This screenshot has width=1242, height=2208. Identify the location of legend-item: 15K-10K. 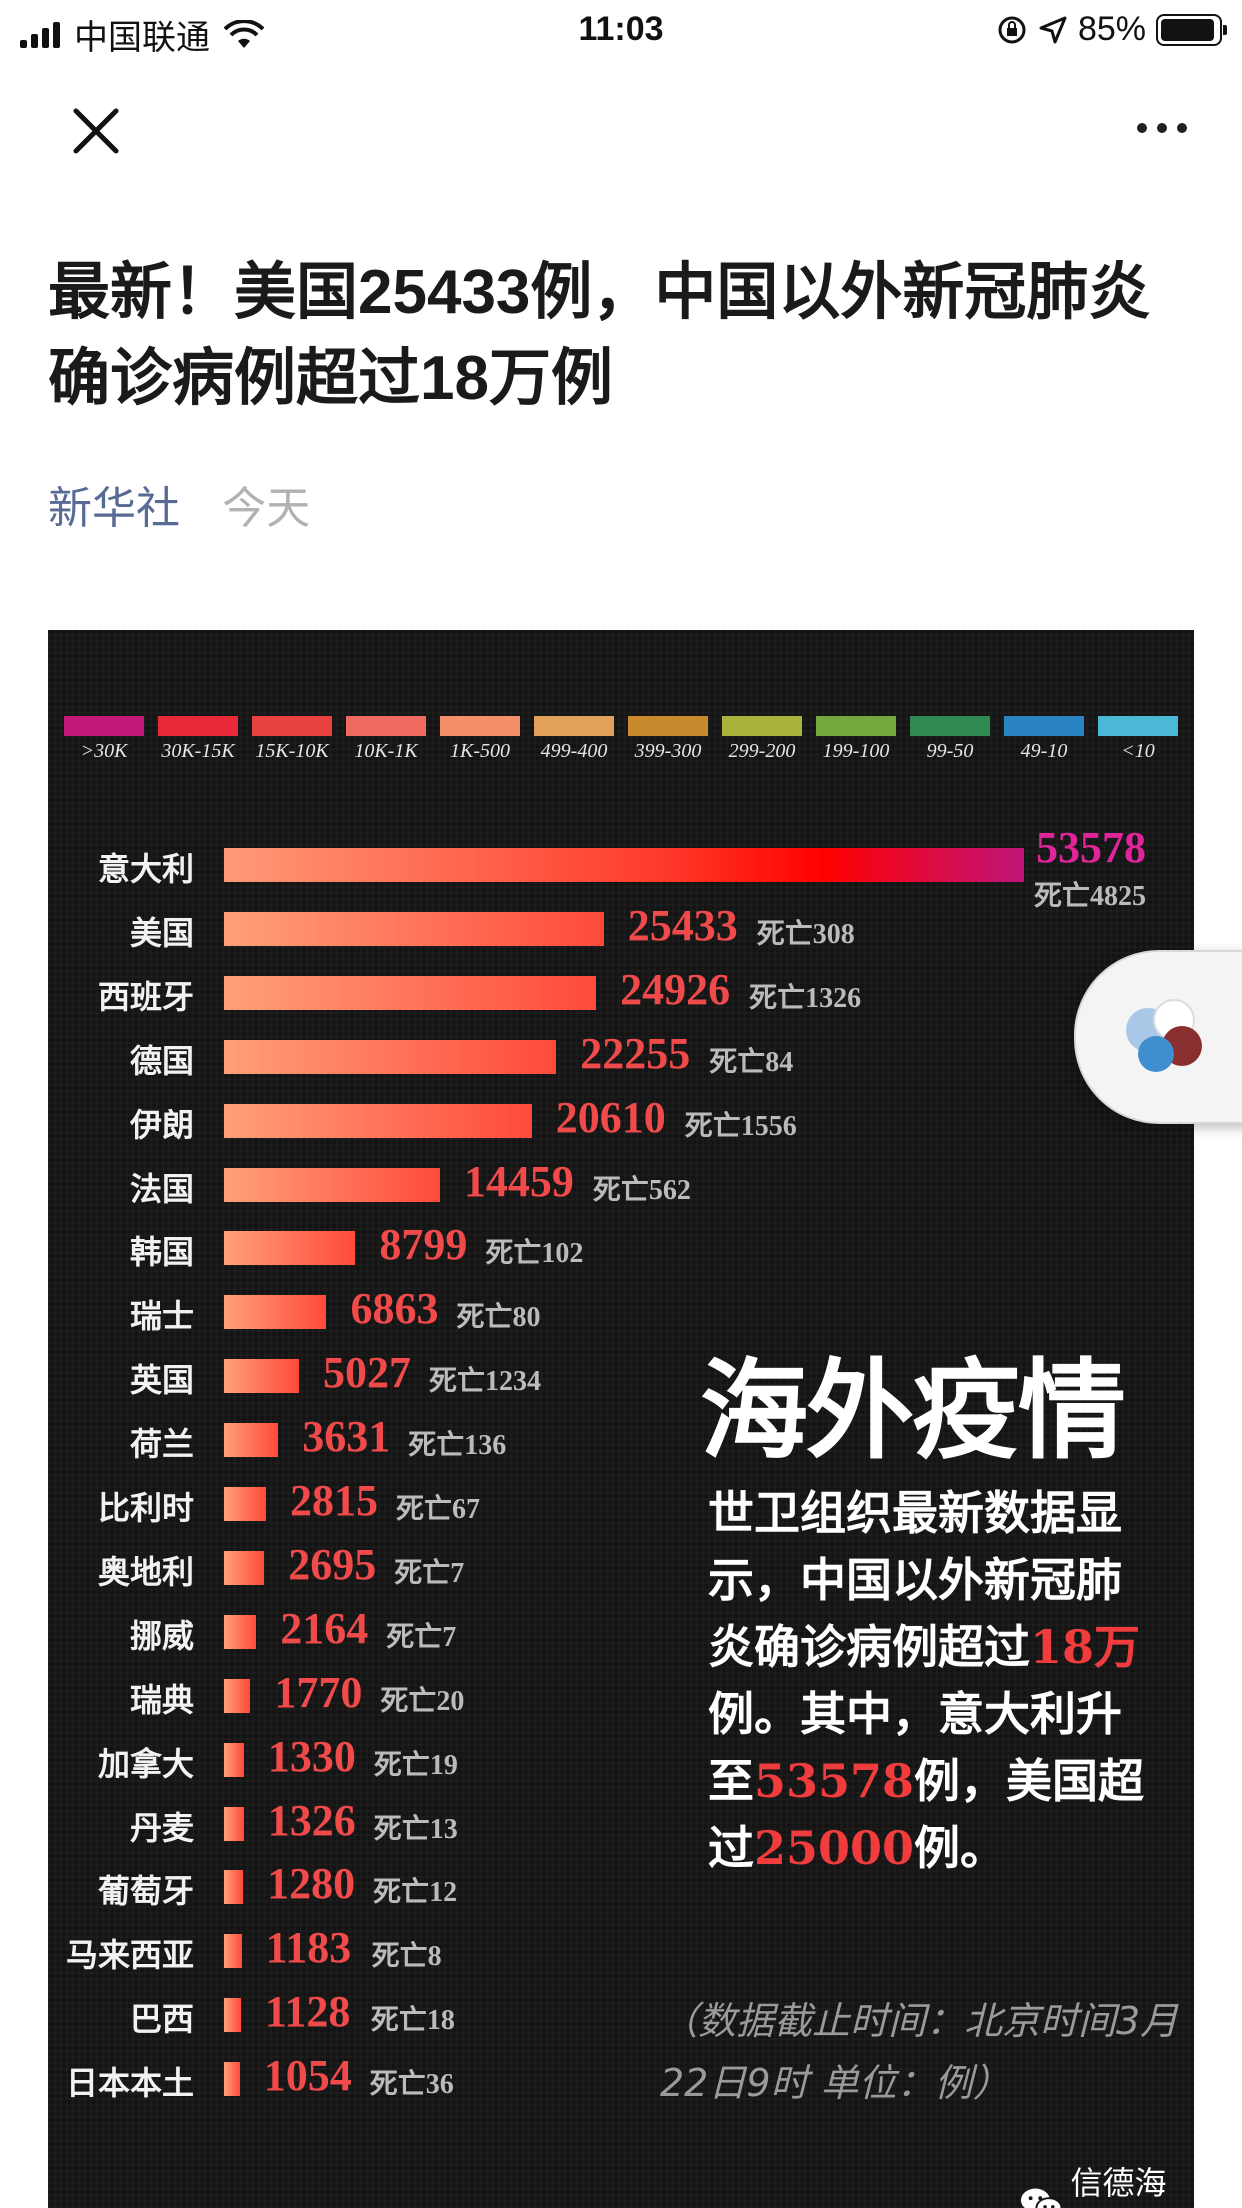
(292, 739).